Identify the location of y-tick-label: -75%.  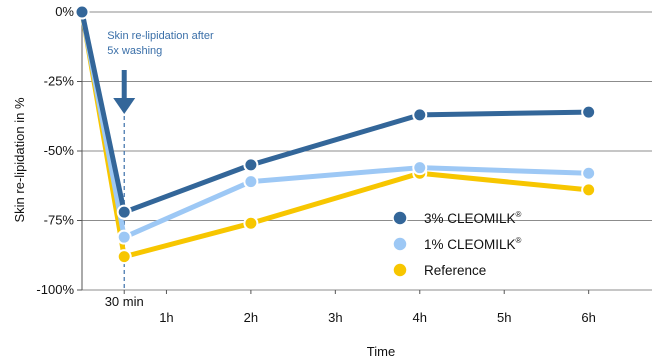
(59, 220).